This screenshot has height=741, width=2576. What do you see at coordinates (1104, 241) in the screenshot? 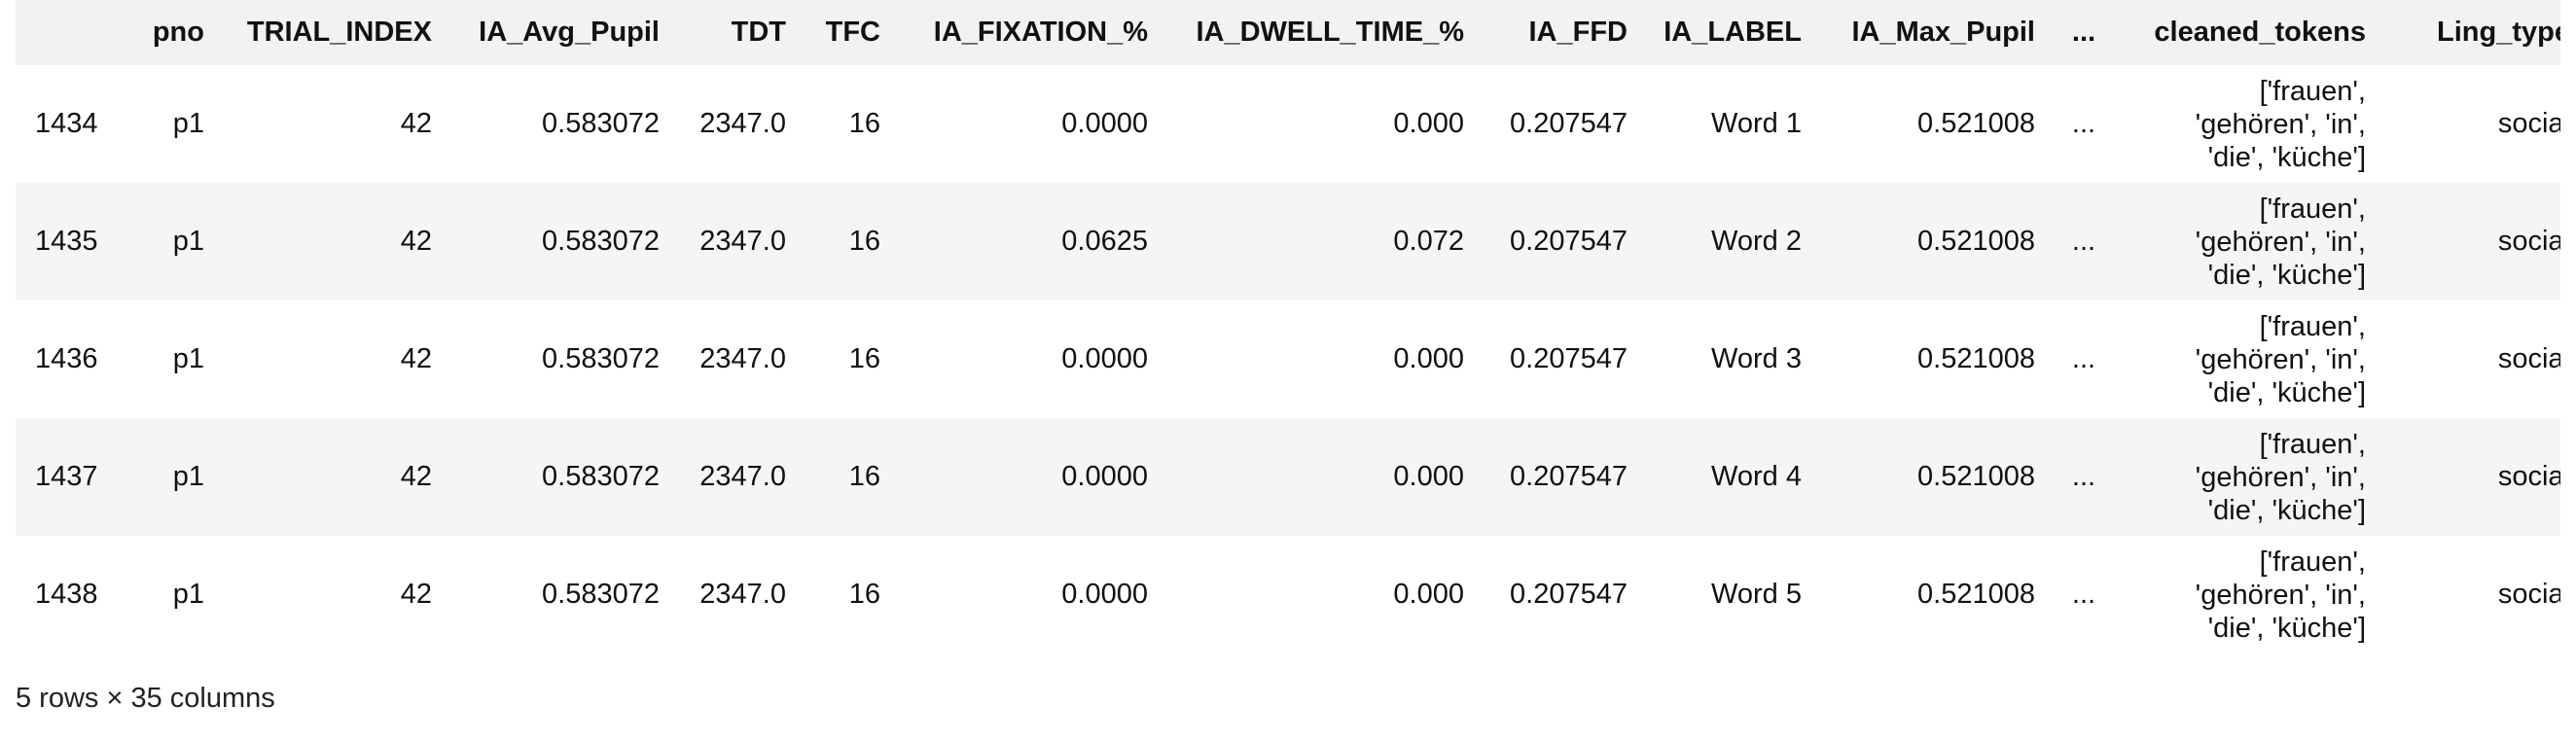
I see `ia-fixation-pct-cell: 0.0625` at bounding box center [1104, 241].